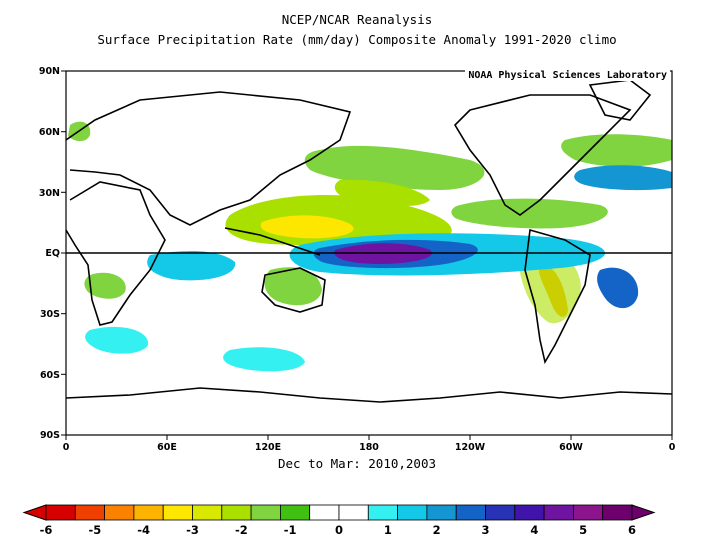  What do you see at coordinates (571, 447) in the screenshot?
I see `lon-label-60w: 60W` at bounding box center [571, 447].